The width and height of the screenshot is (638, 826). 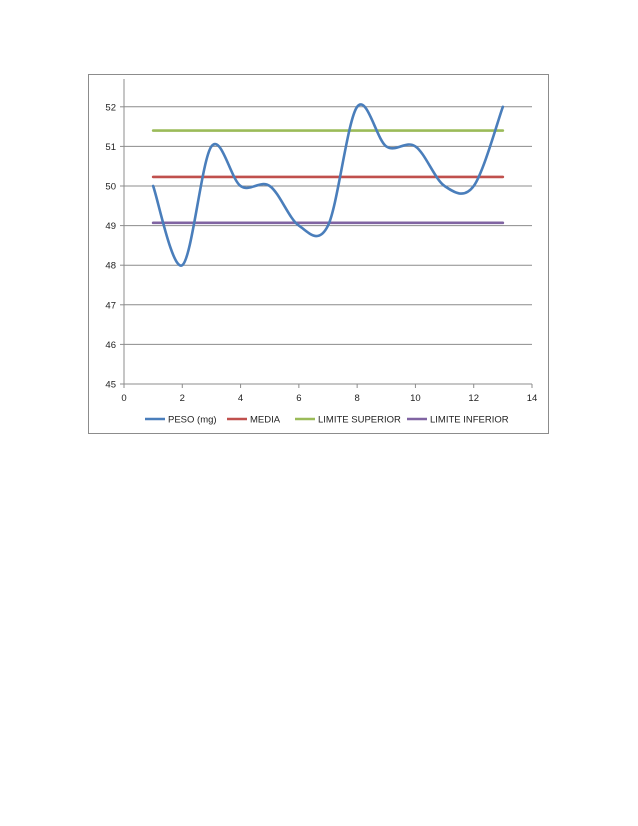 What do you see at coordinates (123, 398) in the screenshot?
I see `x-tick-label: 0` at bounding box center [123, 398].